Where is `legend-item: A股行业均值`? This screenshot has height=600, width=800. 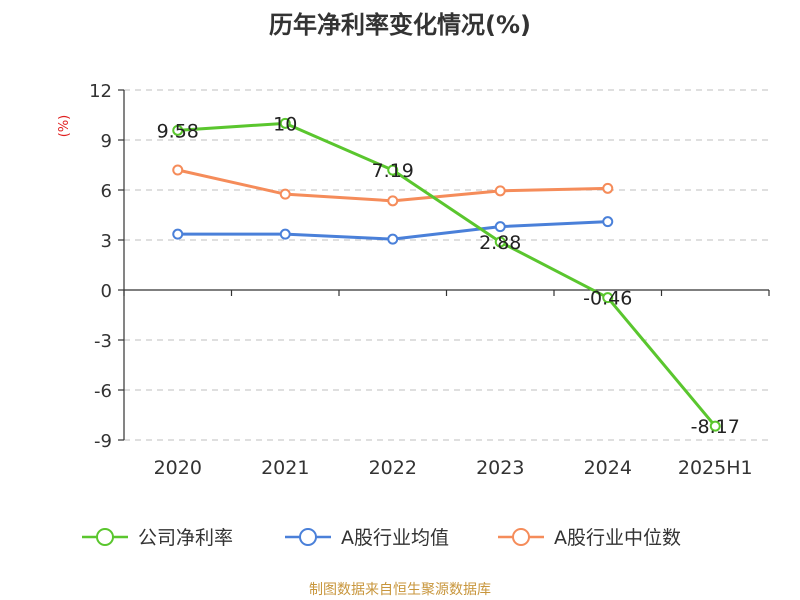 legend-item: A股行业均值 is located at coordinates (367, 538).